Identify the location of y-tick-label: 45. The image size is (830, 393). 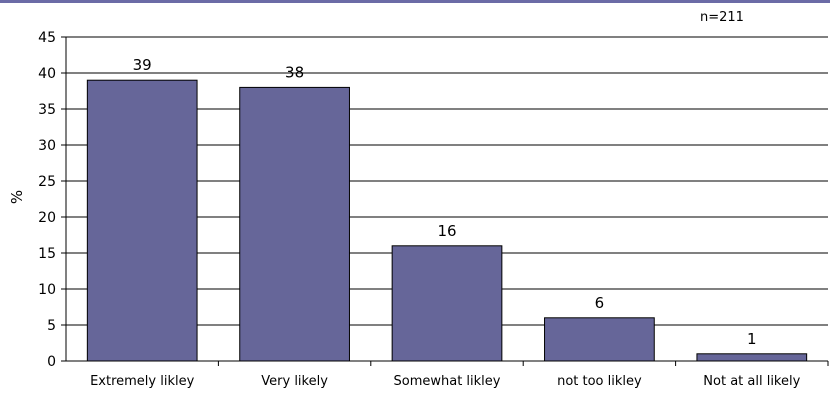
(47, 38).